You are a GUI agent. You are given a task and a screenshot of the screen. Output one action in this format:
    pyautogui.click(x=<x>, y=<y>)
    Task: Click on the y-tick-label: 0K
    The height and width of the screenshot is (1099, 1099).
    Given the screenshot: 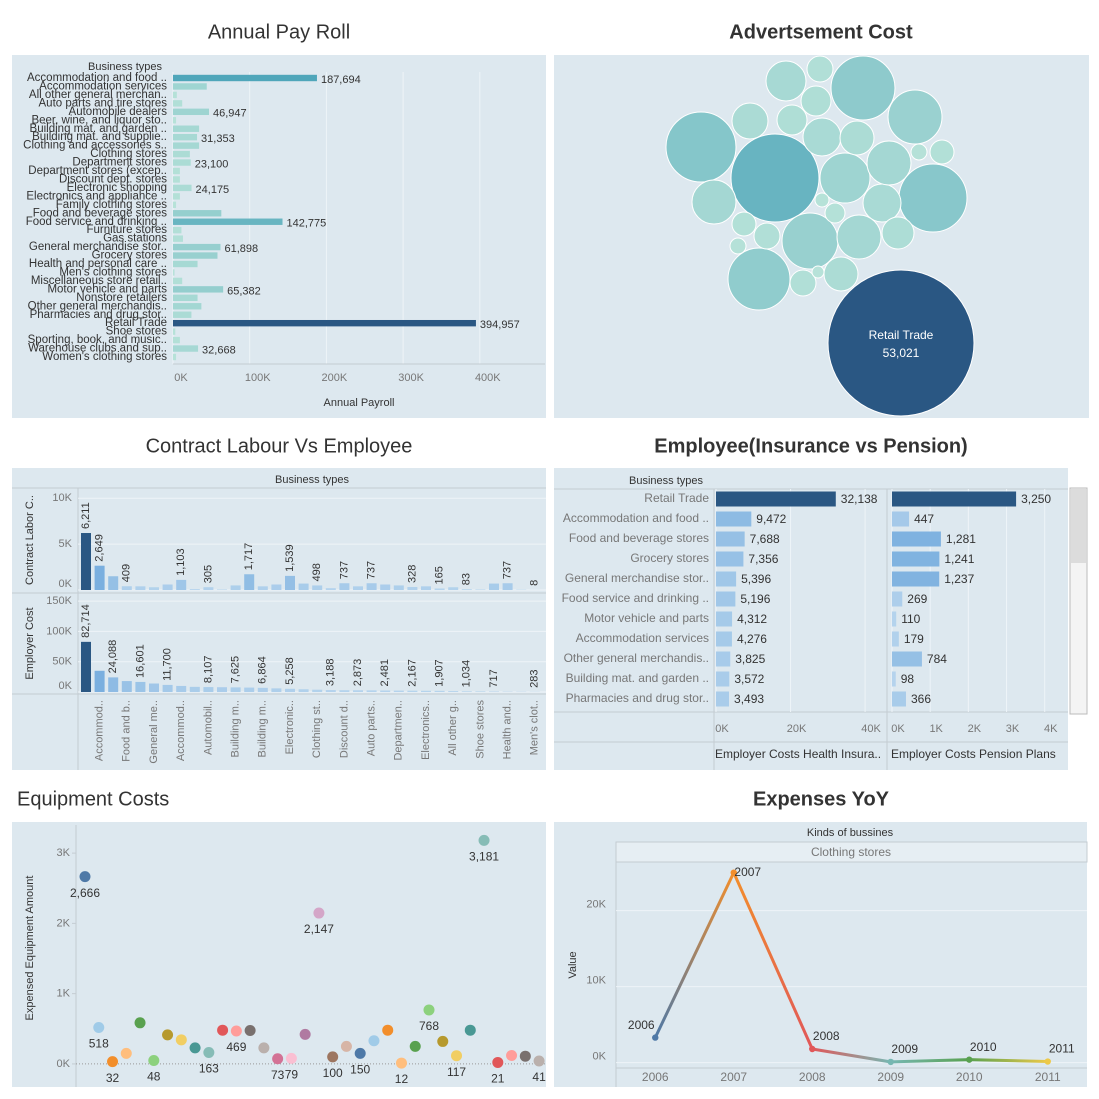 What is the action you would take?
    pyautogui.click(x=66, y=584)
    